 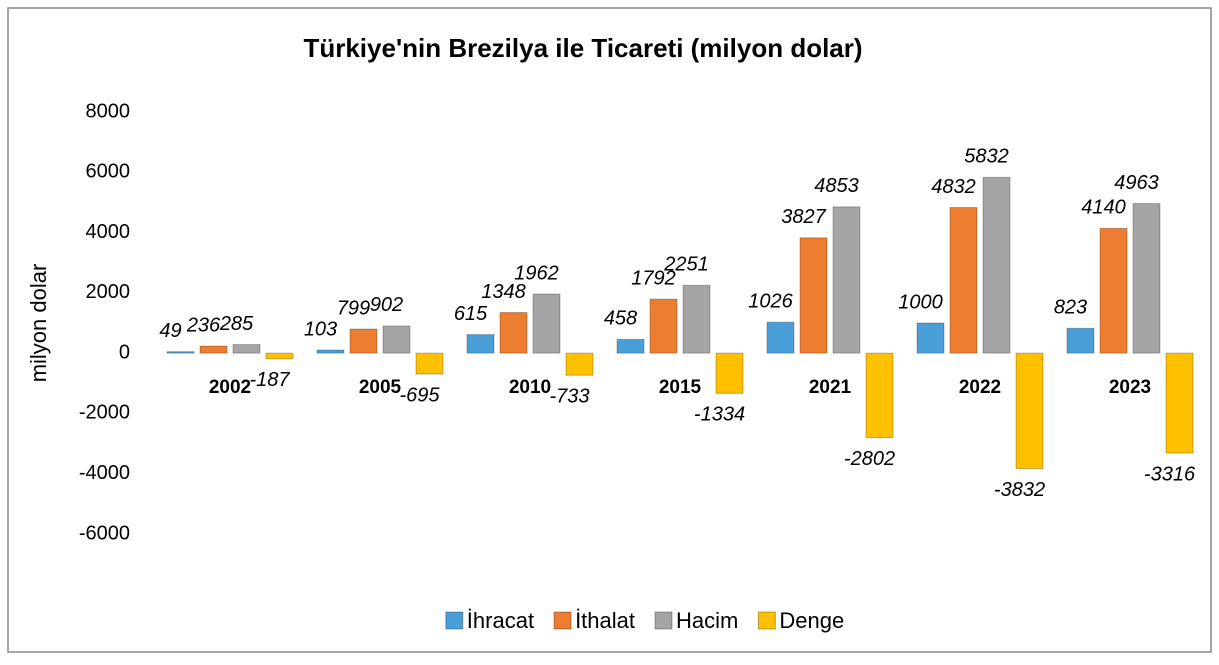 I want to click on x-tick-label: 2021, so click(x=830, y=387).